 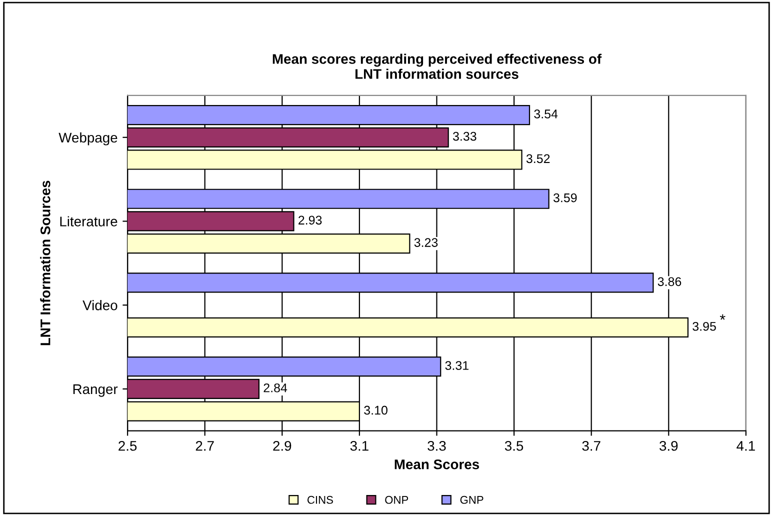 What do you see at coordinates (376, 410) in the screenshot?
I see `data-label: 3.10` at bounding box center [376, 410].